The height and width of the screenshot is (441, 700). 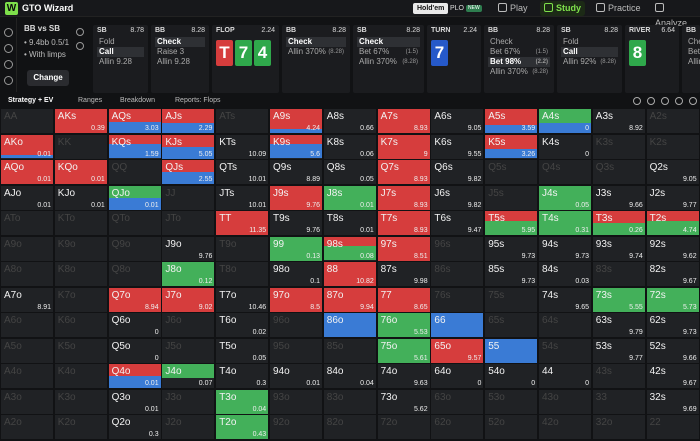 I want to click on hand-cell: 73o 5.62, so click(x=403, y=401).